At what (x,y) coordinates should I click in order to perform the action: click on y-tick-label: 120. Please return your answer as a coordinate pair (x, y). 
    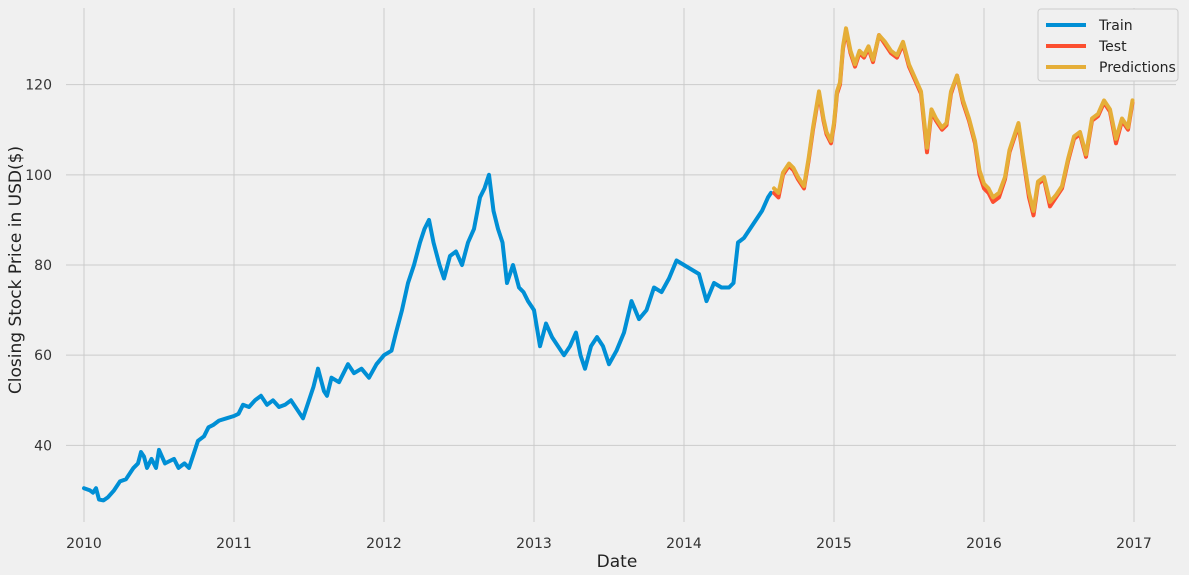
    Looking at the image, I should click on (38, 86).